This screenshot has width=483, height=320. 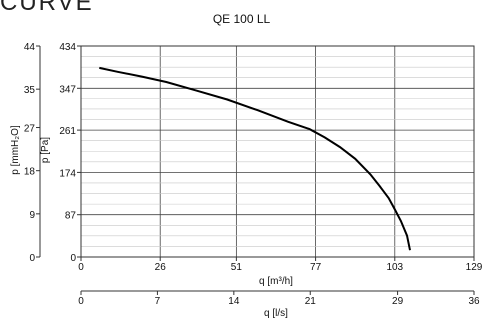 What do you see at coordinates (474, 267) in the screenshot?
I see `x-tick-label-m3h-5: 129` at bounding box center [474, 267].